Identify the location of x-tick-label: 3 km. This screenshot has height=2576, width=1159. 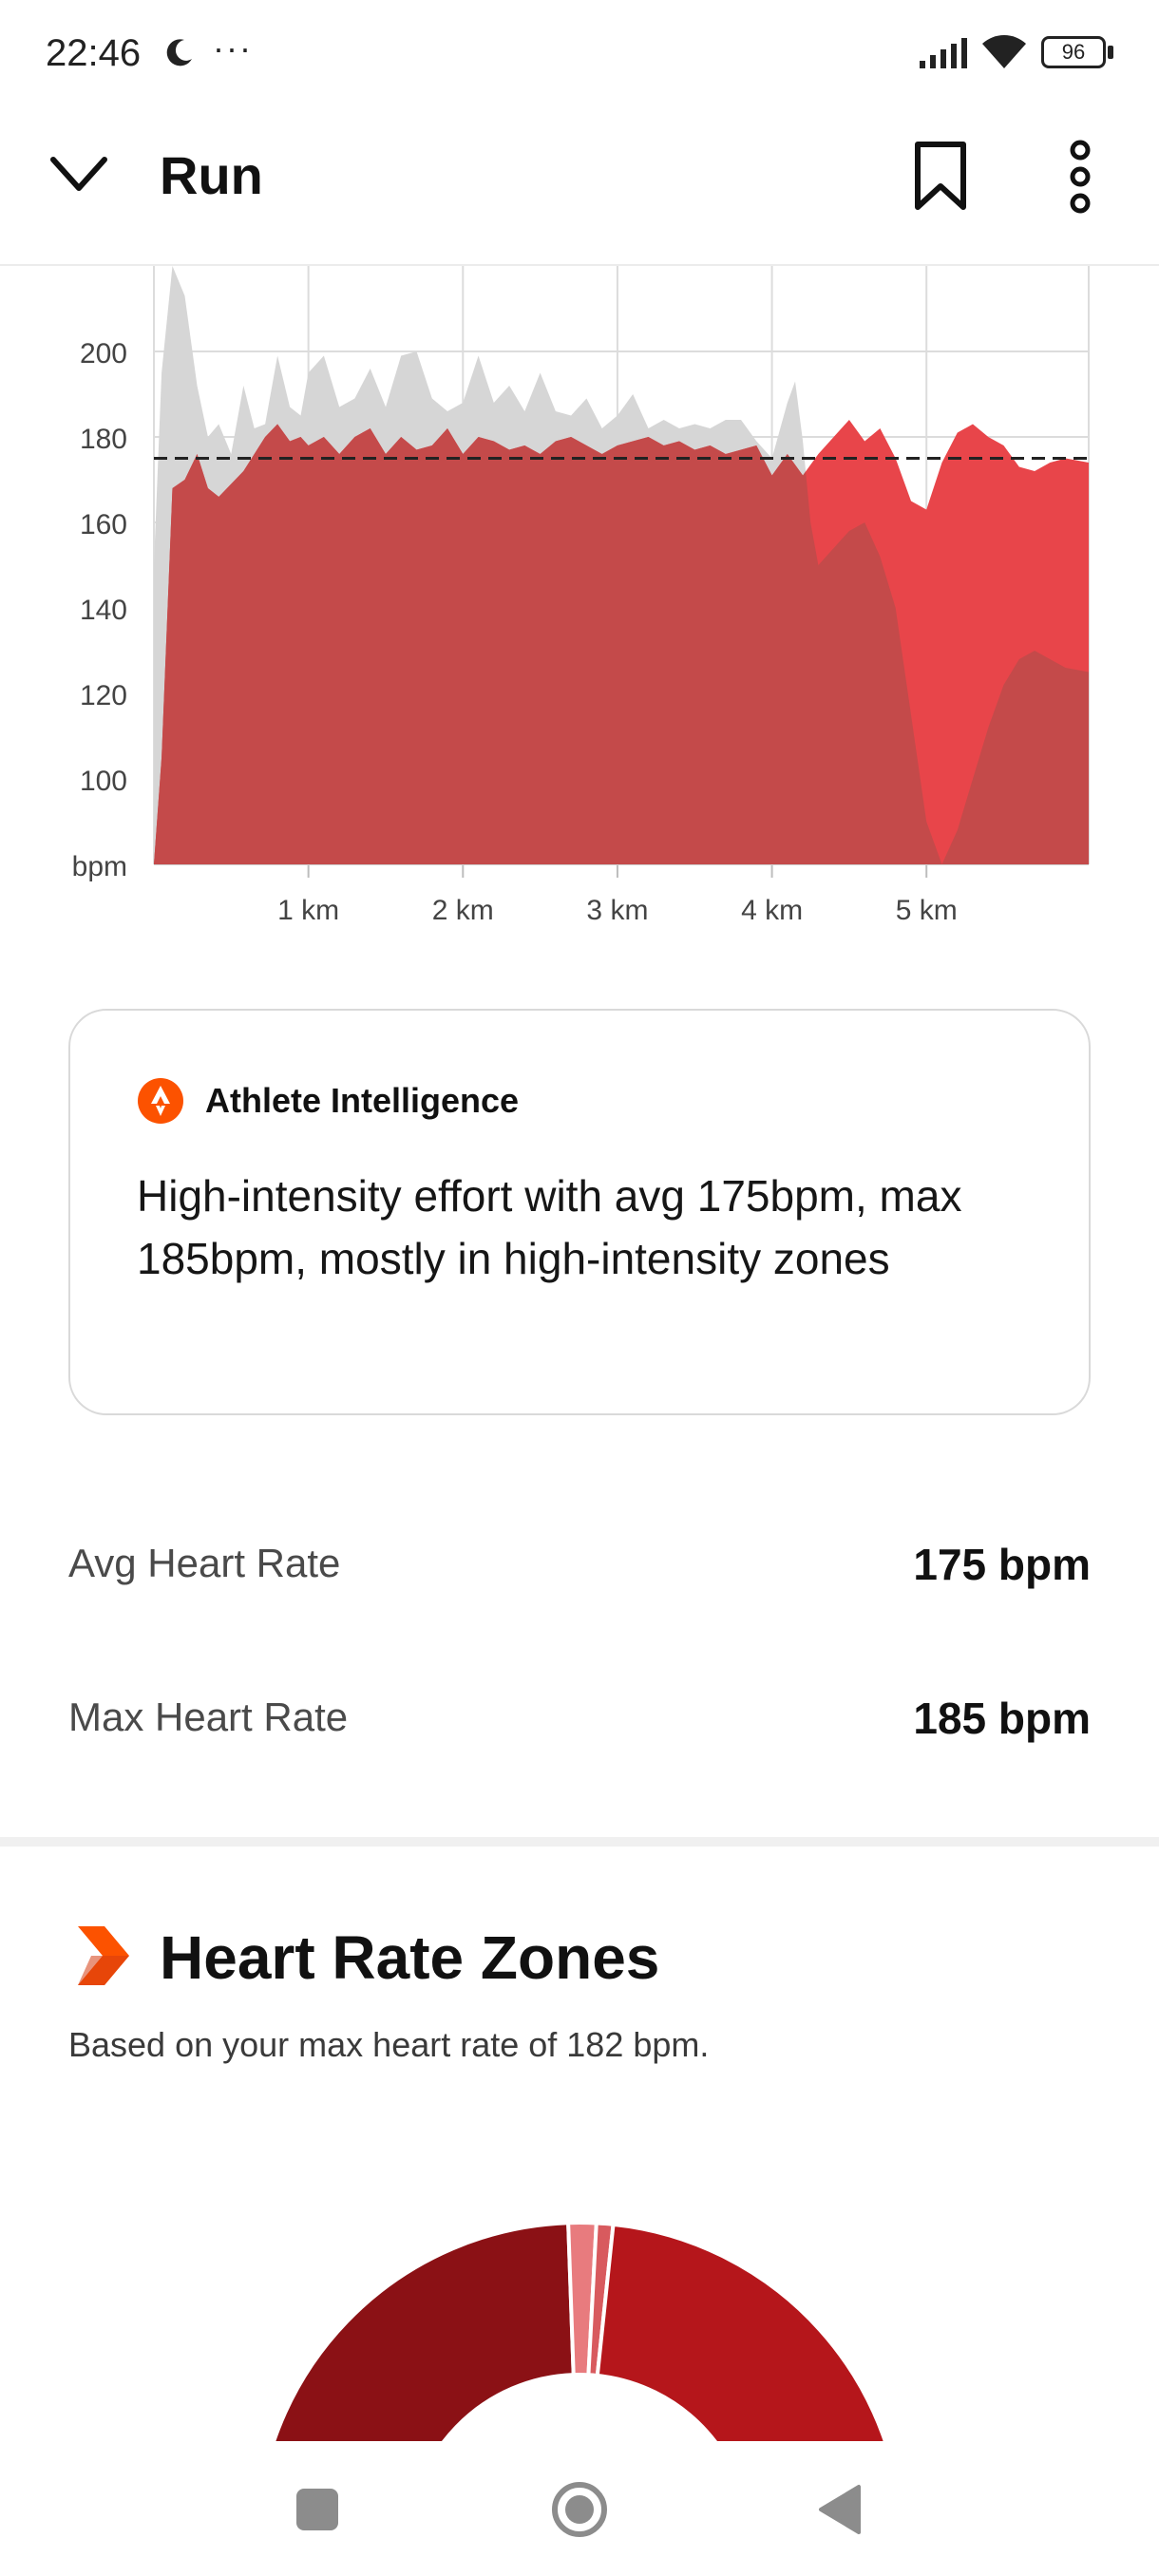
(617, 910).